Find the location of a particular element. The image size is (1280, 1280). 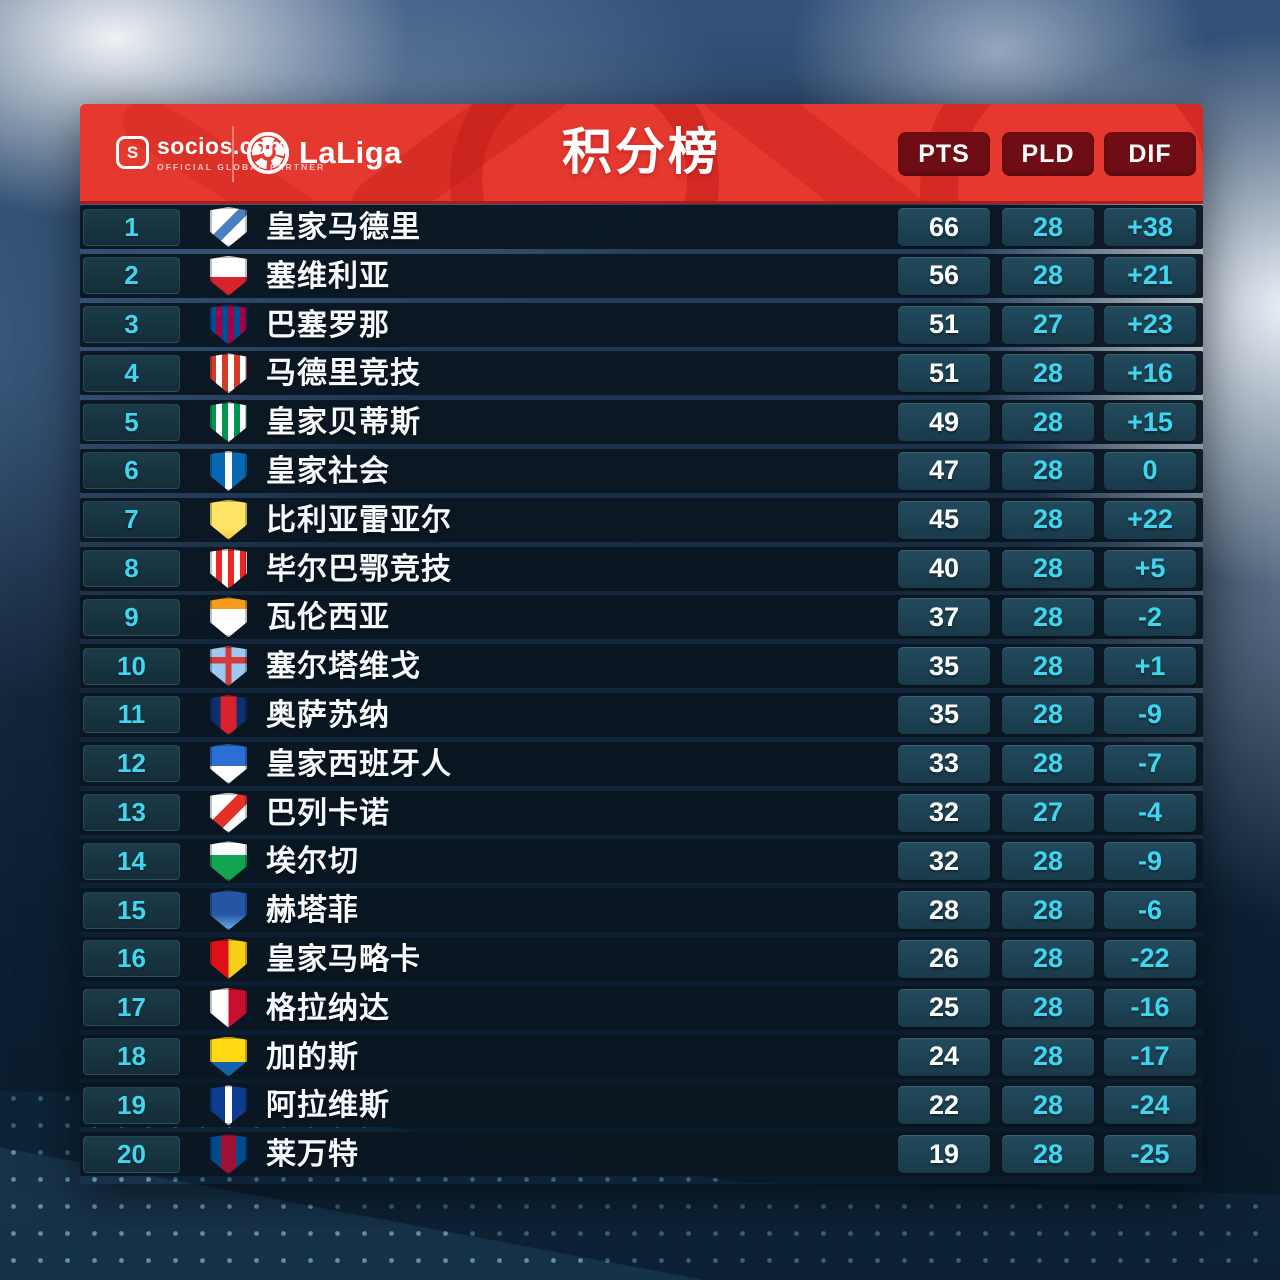

position-number: 17 is located at coordinates (131, 1007).